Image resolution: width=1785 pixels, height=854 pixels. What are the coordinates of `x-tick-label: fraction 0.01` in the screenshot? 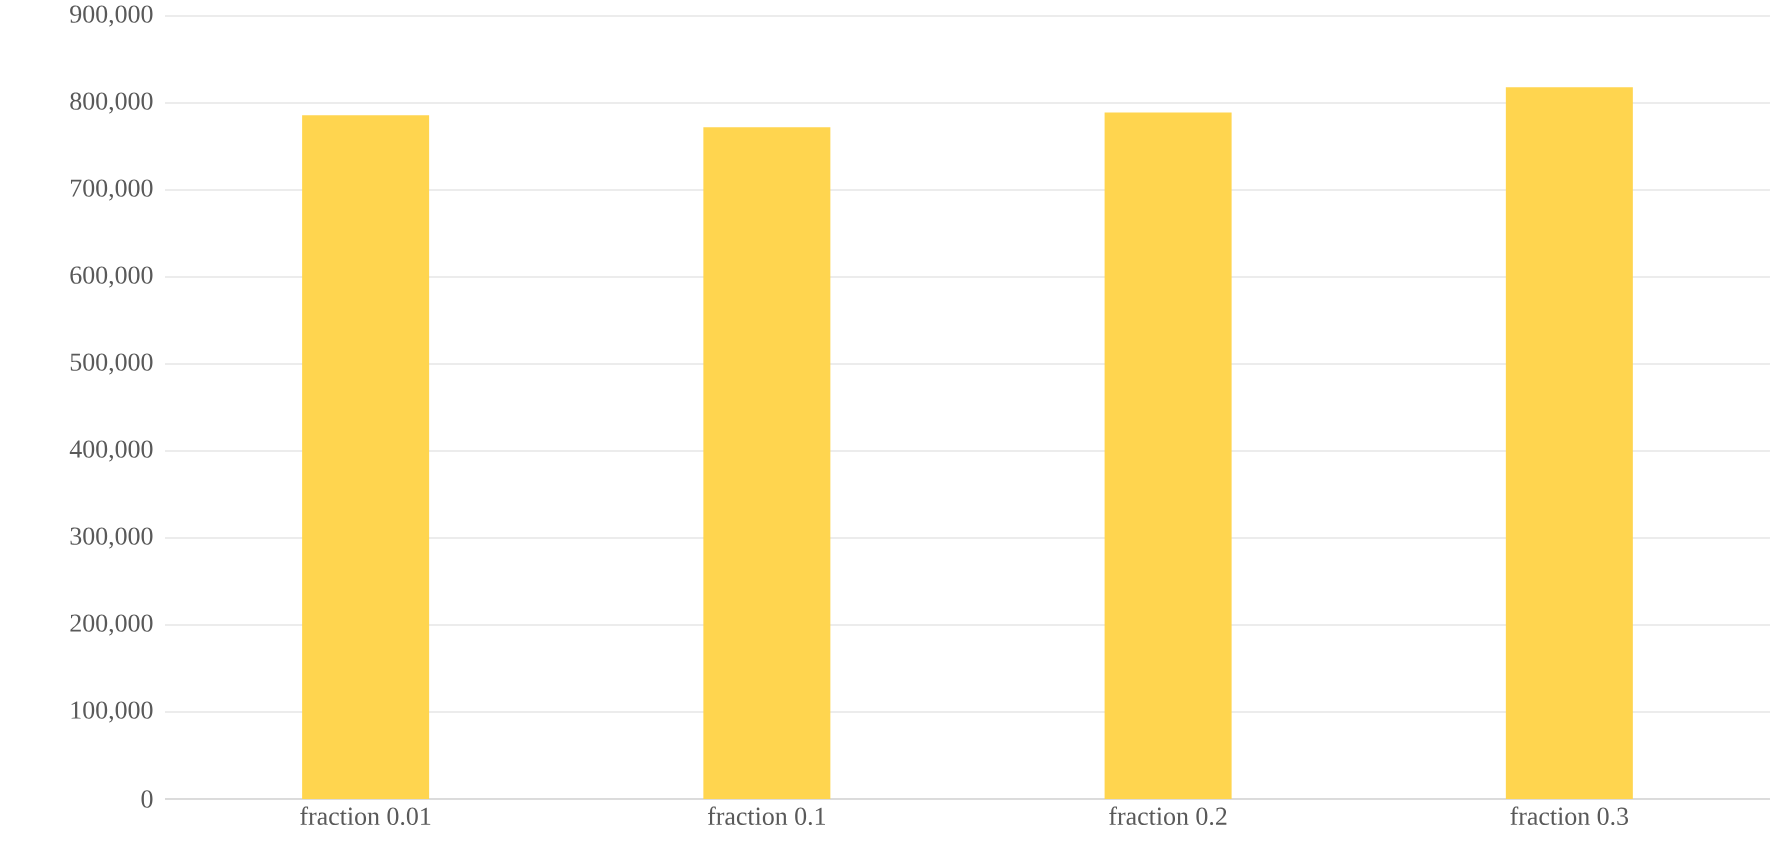 It's located at (365, 816).